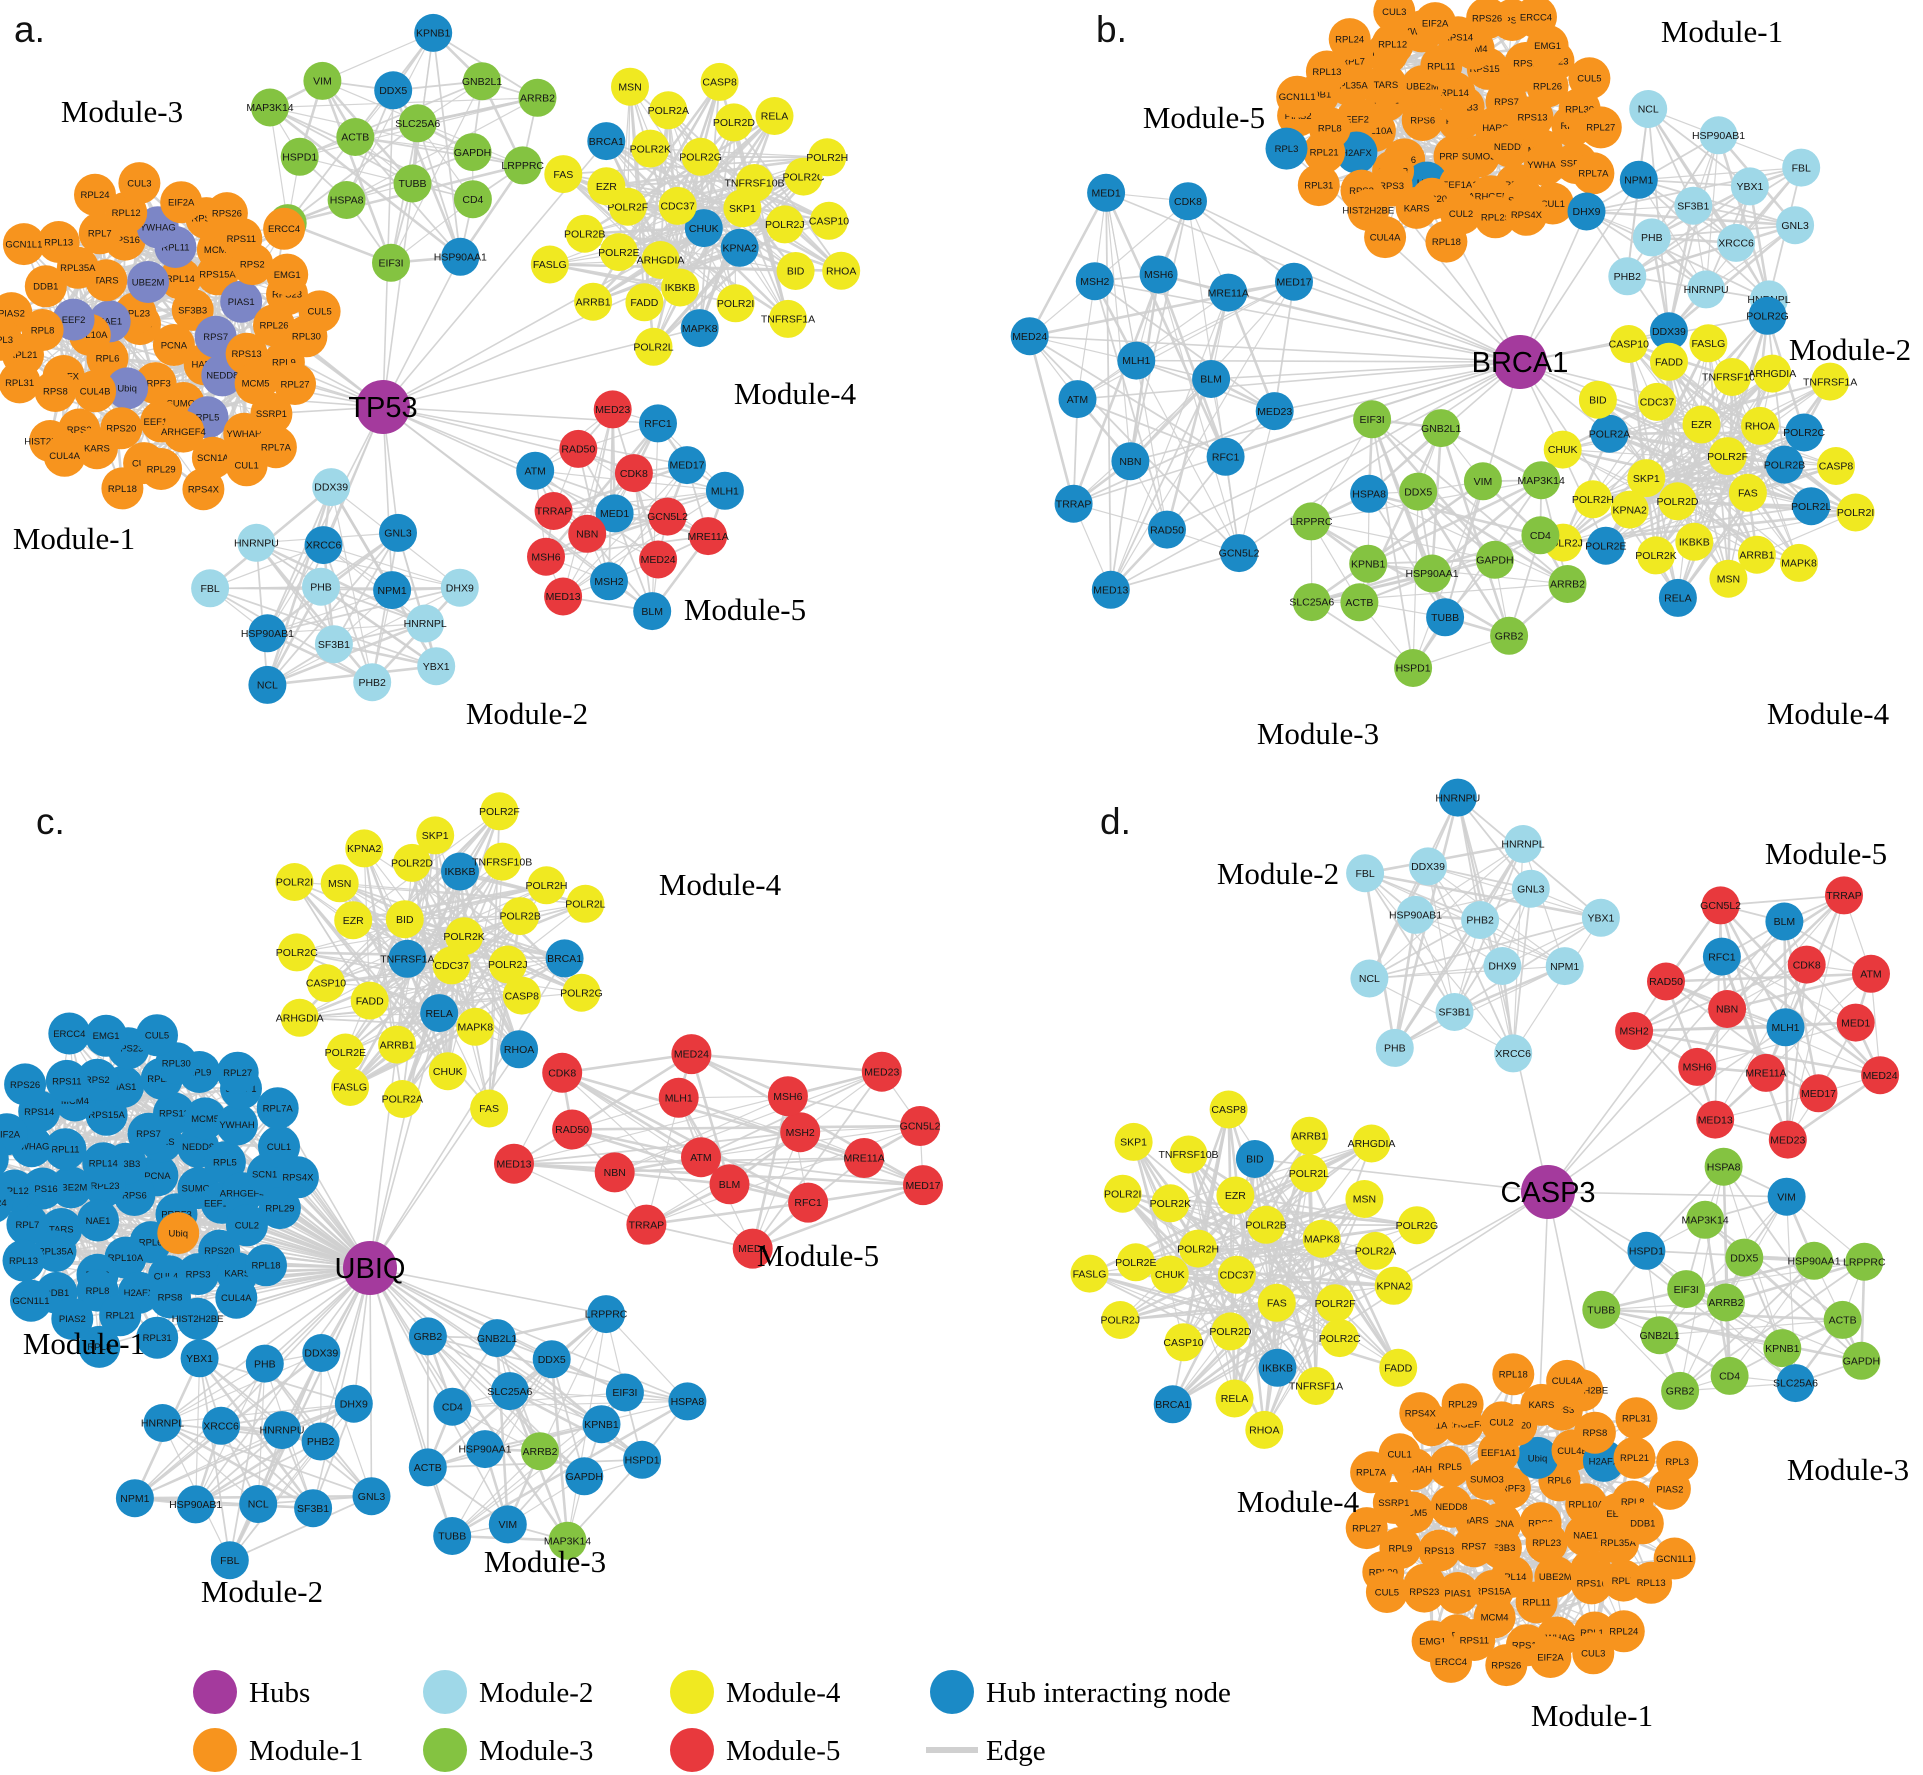  What do you see at coordinates (1814, 1260) in the screenshot?
I see `node-HSP90AA1: HSP90AA1` at bounding box center [1814, 1260].